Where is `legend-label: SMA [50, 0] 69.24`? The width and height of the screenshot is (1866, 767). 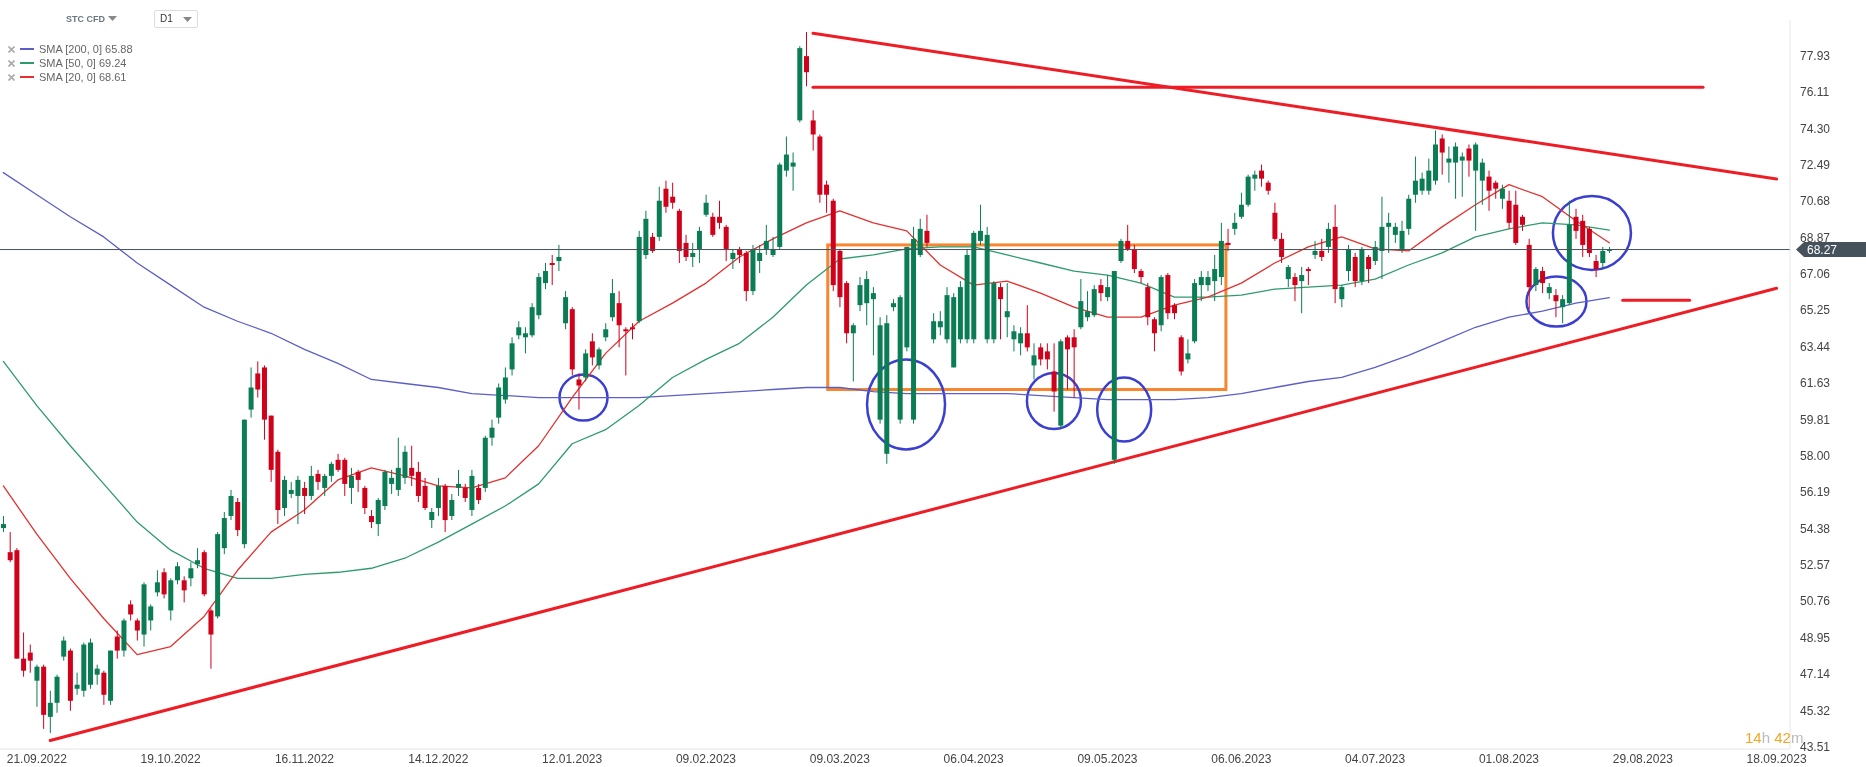 legend-label: SMA [50, 0] 69.24 is located at coordinates (83, 63).